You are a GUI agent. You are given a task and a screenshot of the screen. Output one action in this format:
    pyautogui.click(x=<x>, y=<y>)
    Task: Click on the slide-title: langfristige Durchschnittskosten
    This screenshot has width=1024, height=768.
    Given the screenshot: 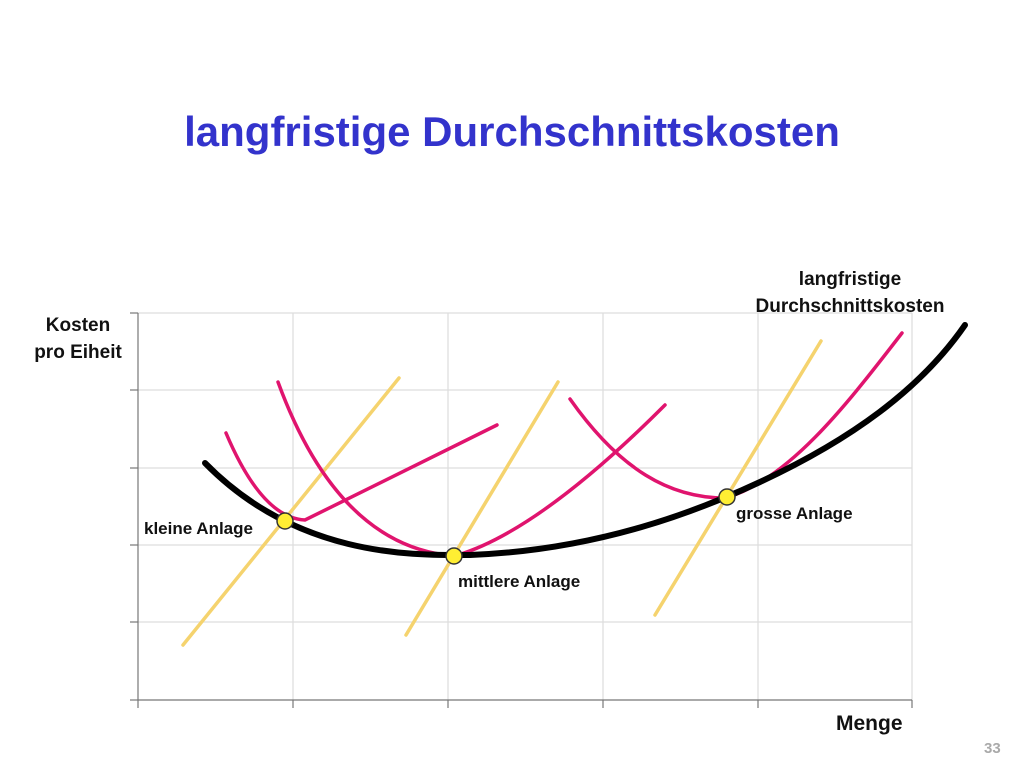 What is the action you would take?
    pyautogui.click(x=512, y=131)
    